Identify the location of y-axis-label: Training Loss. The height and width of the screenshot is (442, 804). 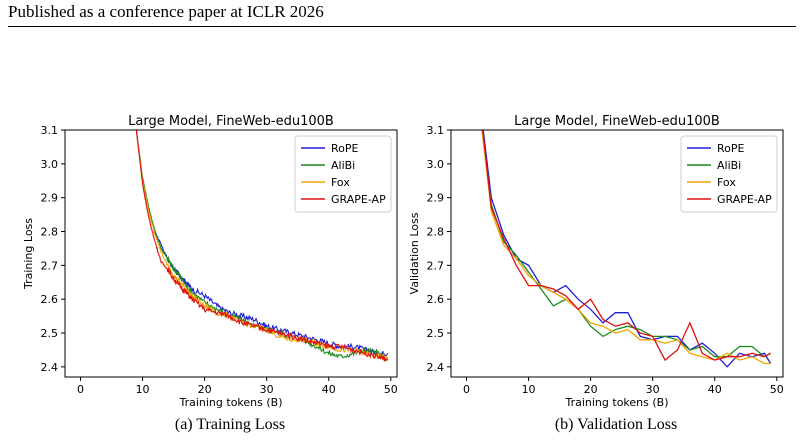
(28, 254).